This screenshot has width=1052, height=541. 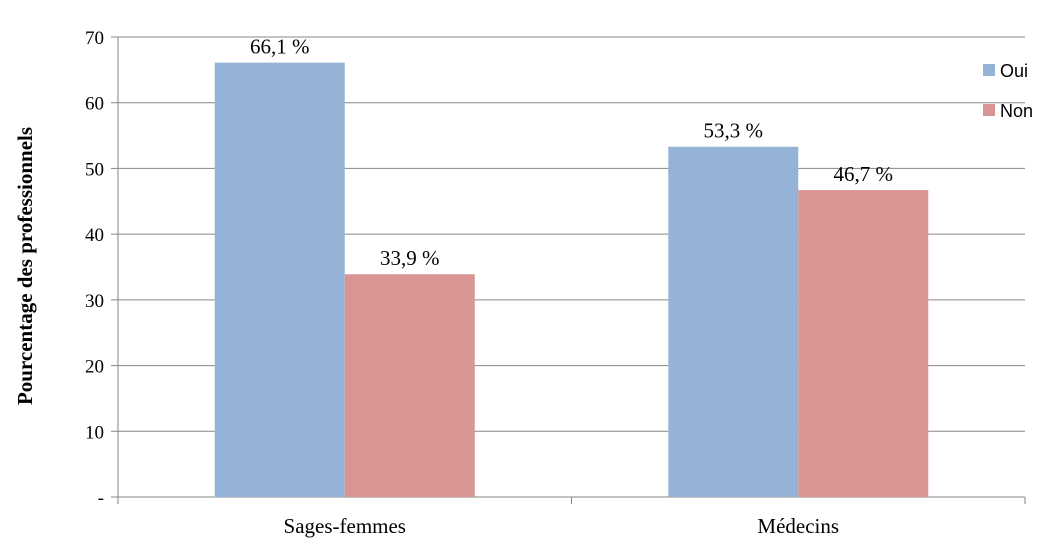 I want to click on y-tick-label: -, so click(x=101, y=498).